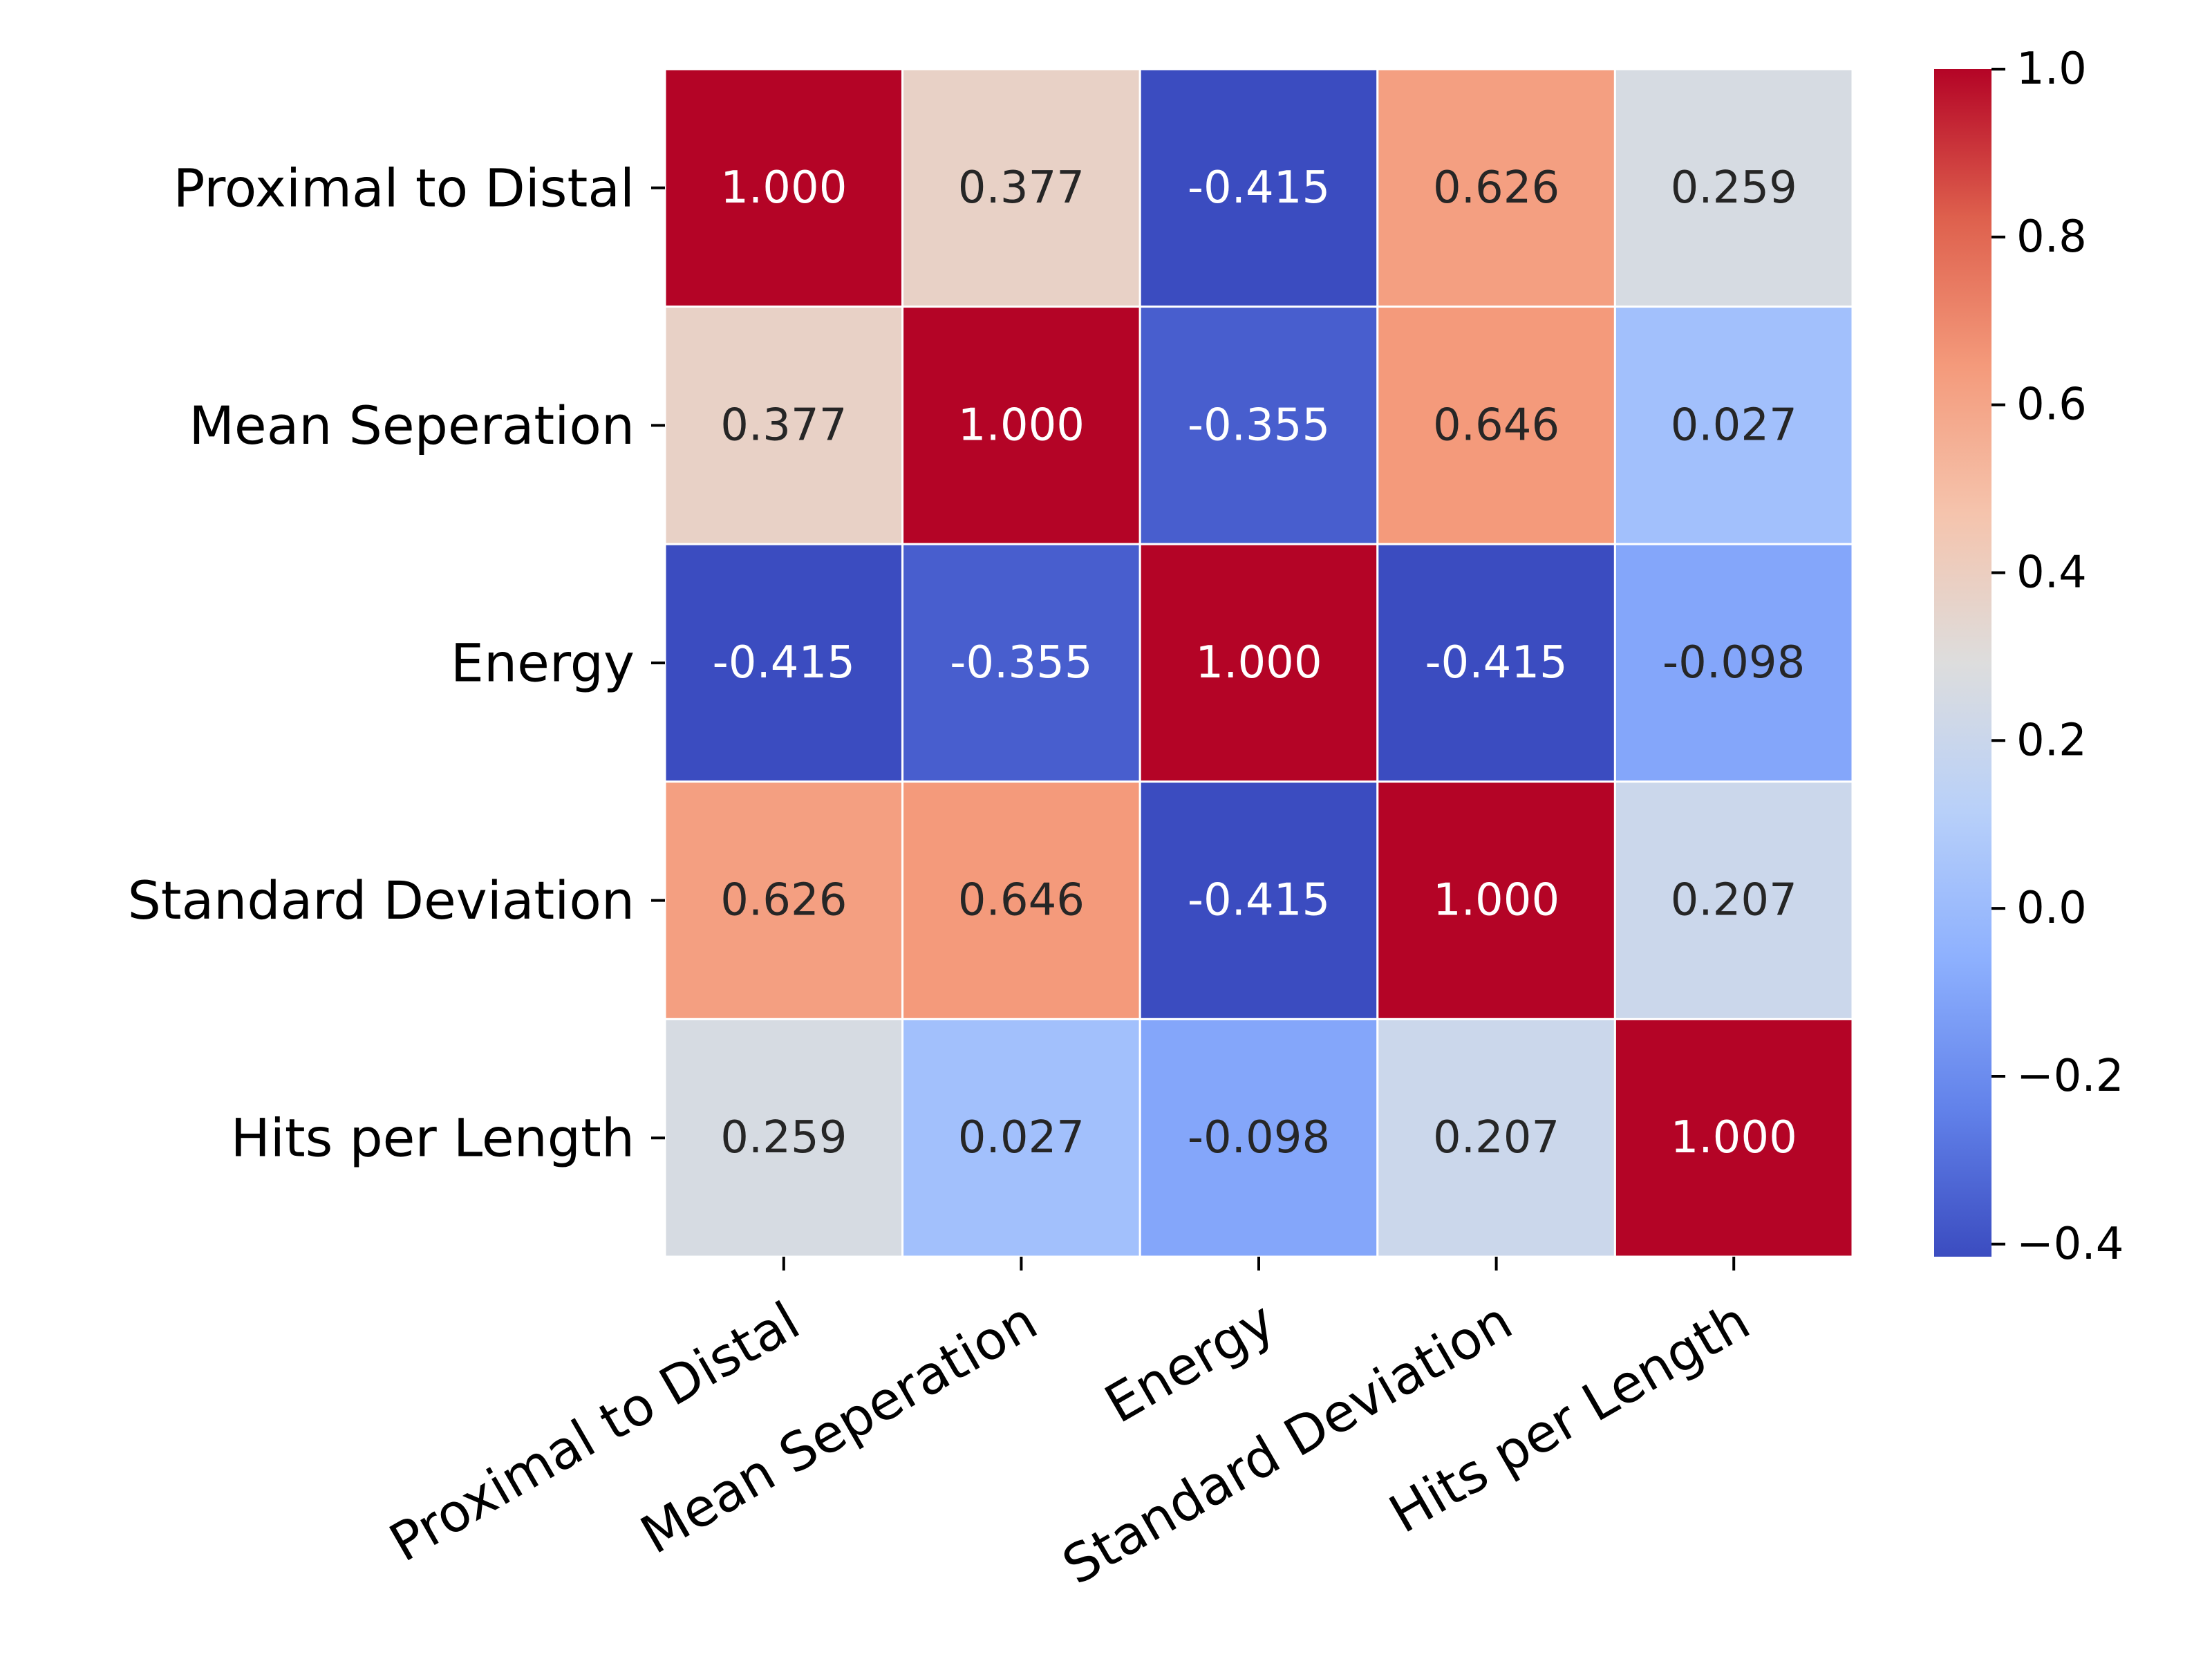 This screenshot has width=2212, height=1659. Describe the element at coordinates (2051, 740) in the screenshot. I see `colorbar-tick-label: 0.2` at that location.